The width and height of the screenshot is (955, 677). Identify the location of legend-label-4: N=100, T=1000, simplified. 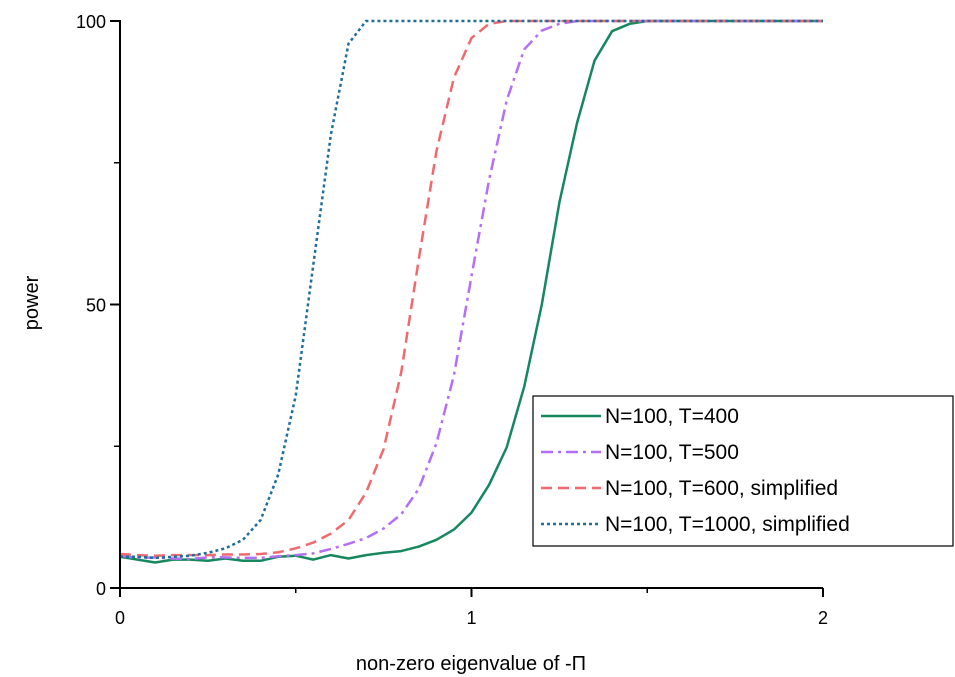
(727, 524).